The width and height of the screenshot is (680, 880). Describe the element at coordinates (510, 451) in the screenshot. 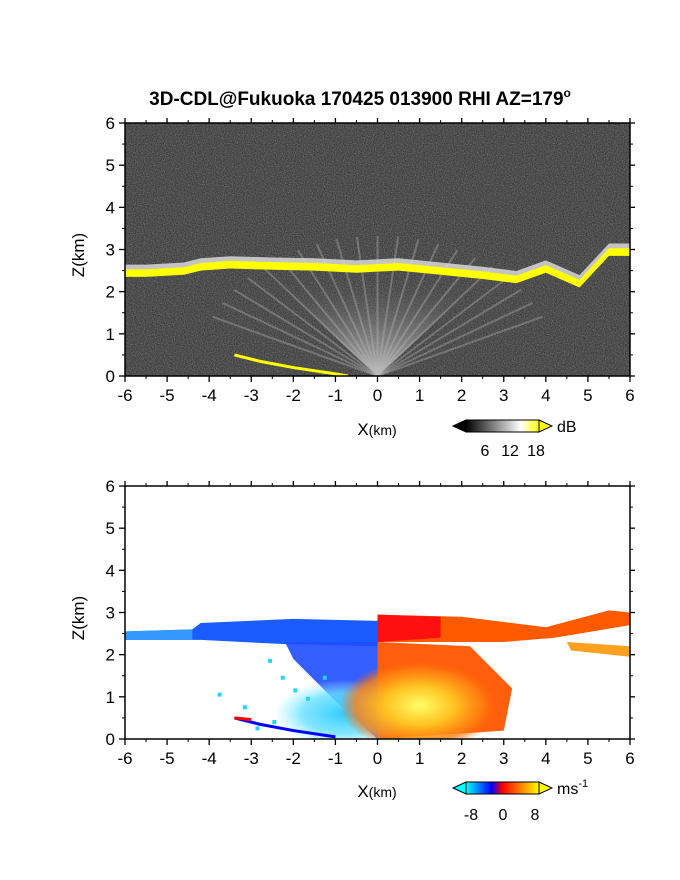

I see `colorbar-tick-label: 12` at that location.